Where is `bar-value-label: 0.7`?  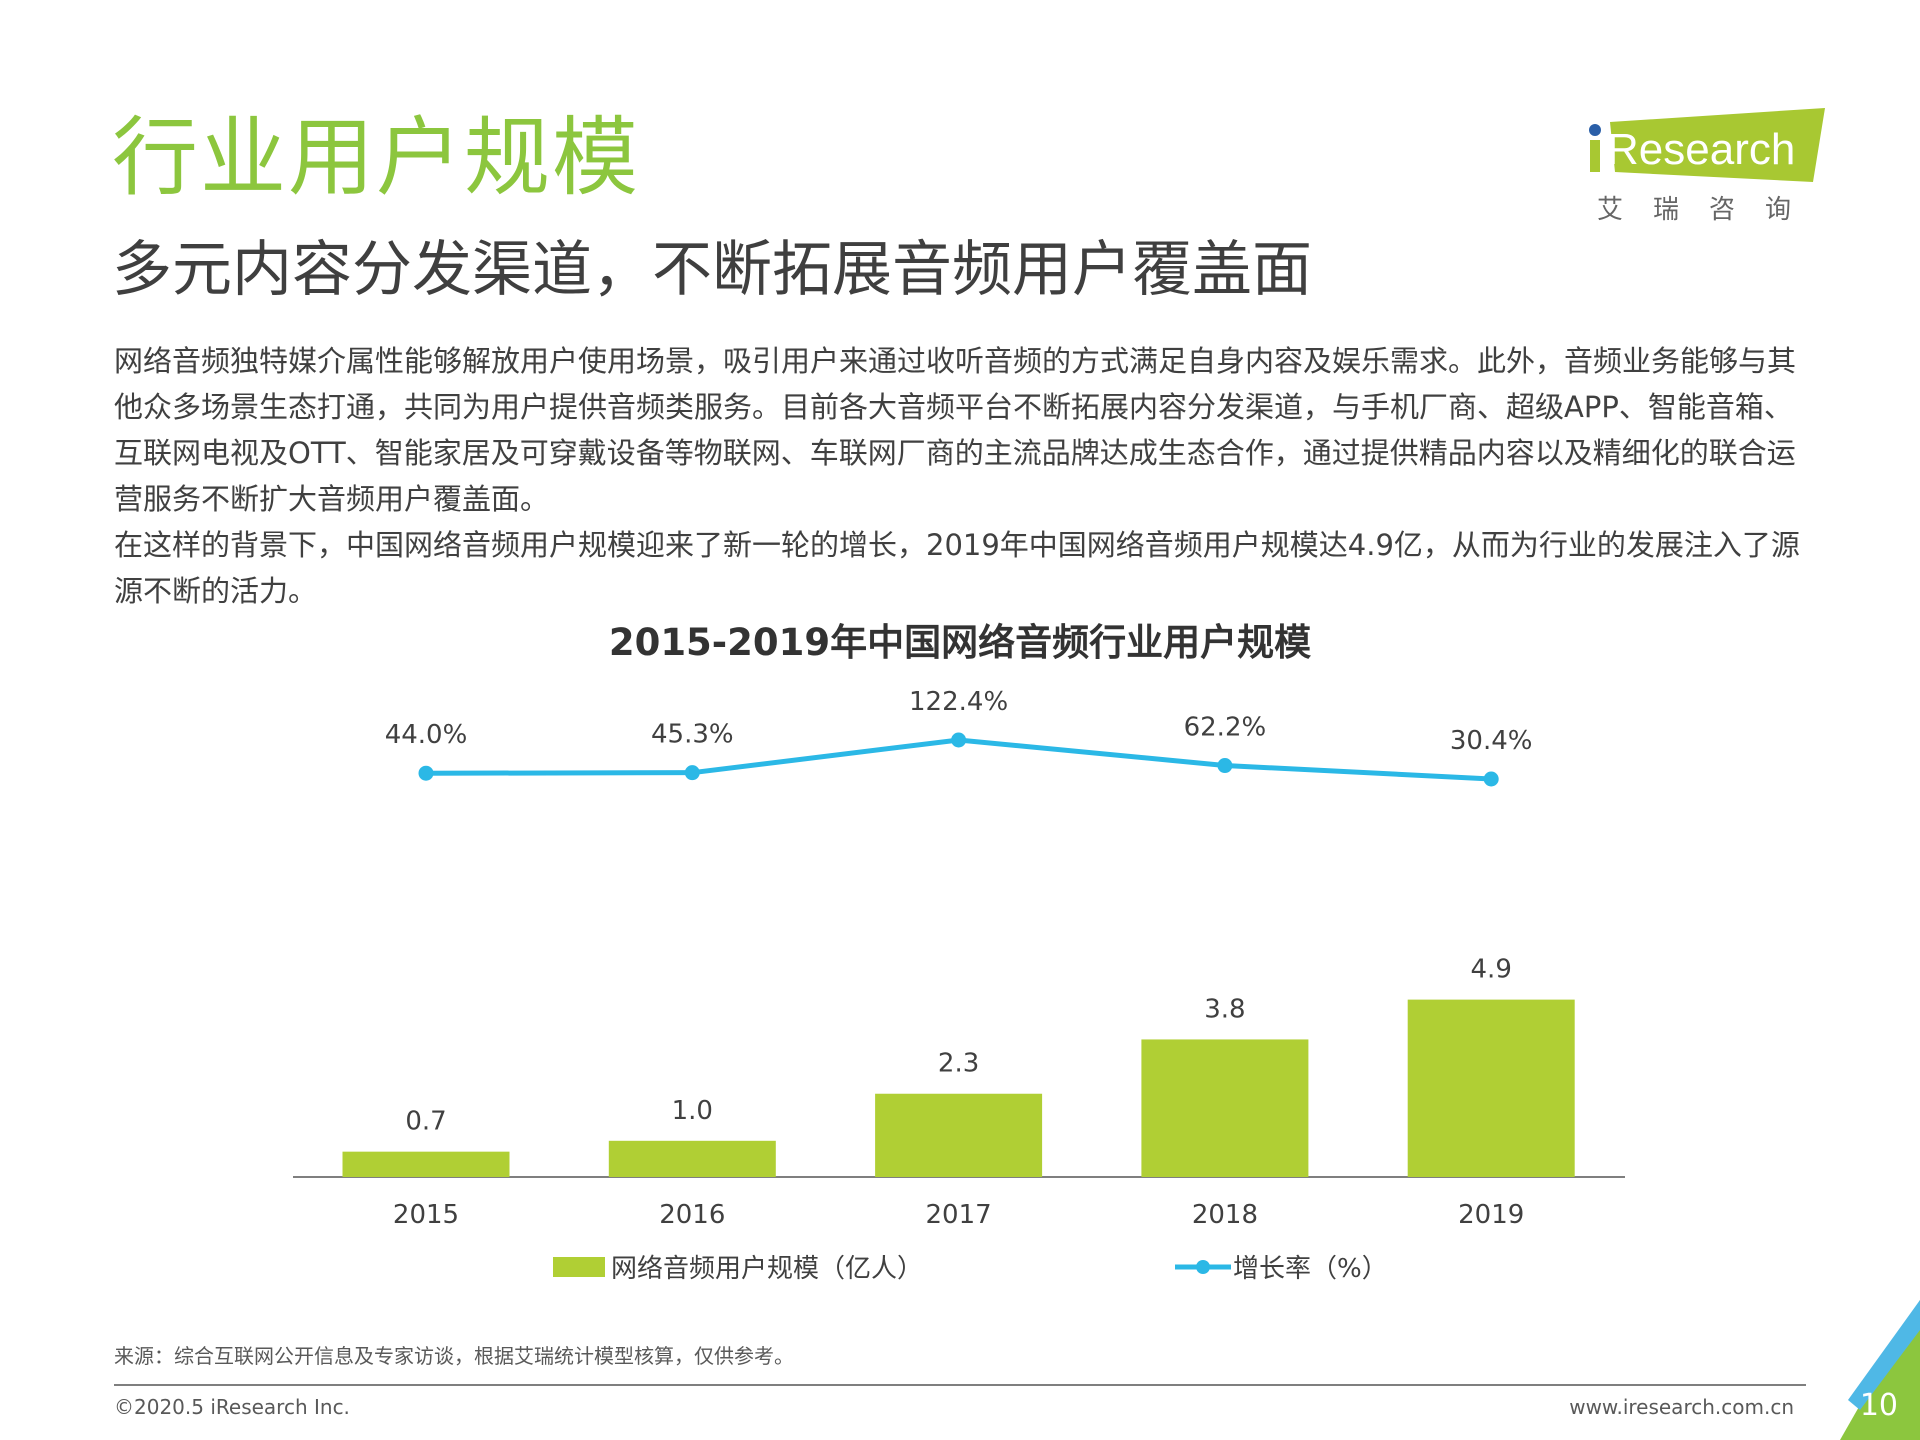 bar-value-label: 0.7 is located at coordinates (425, 1122).